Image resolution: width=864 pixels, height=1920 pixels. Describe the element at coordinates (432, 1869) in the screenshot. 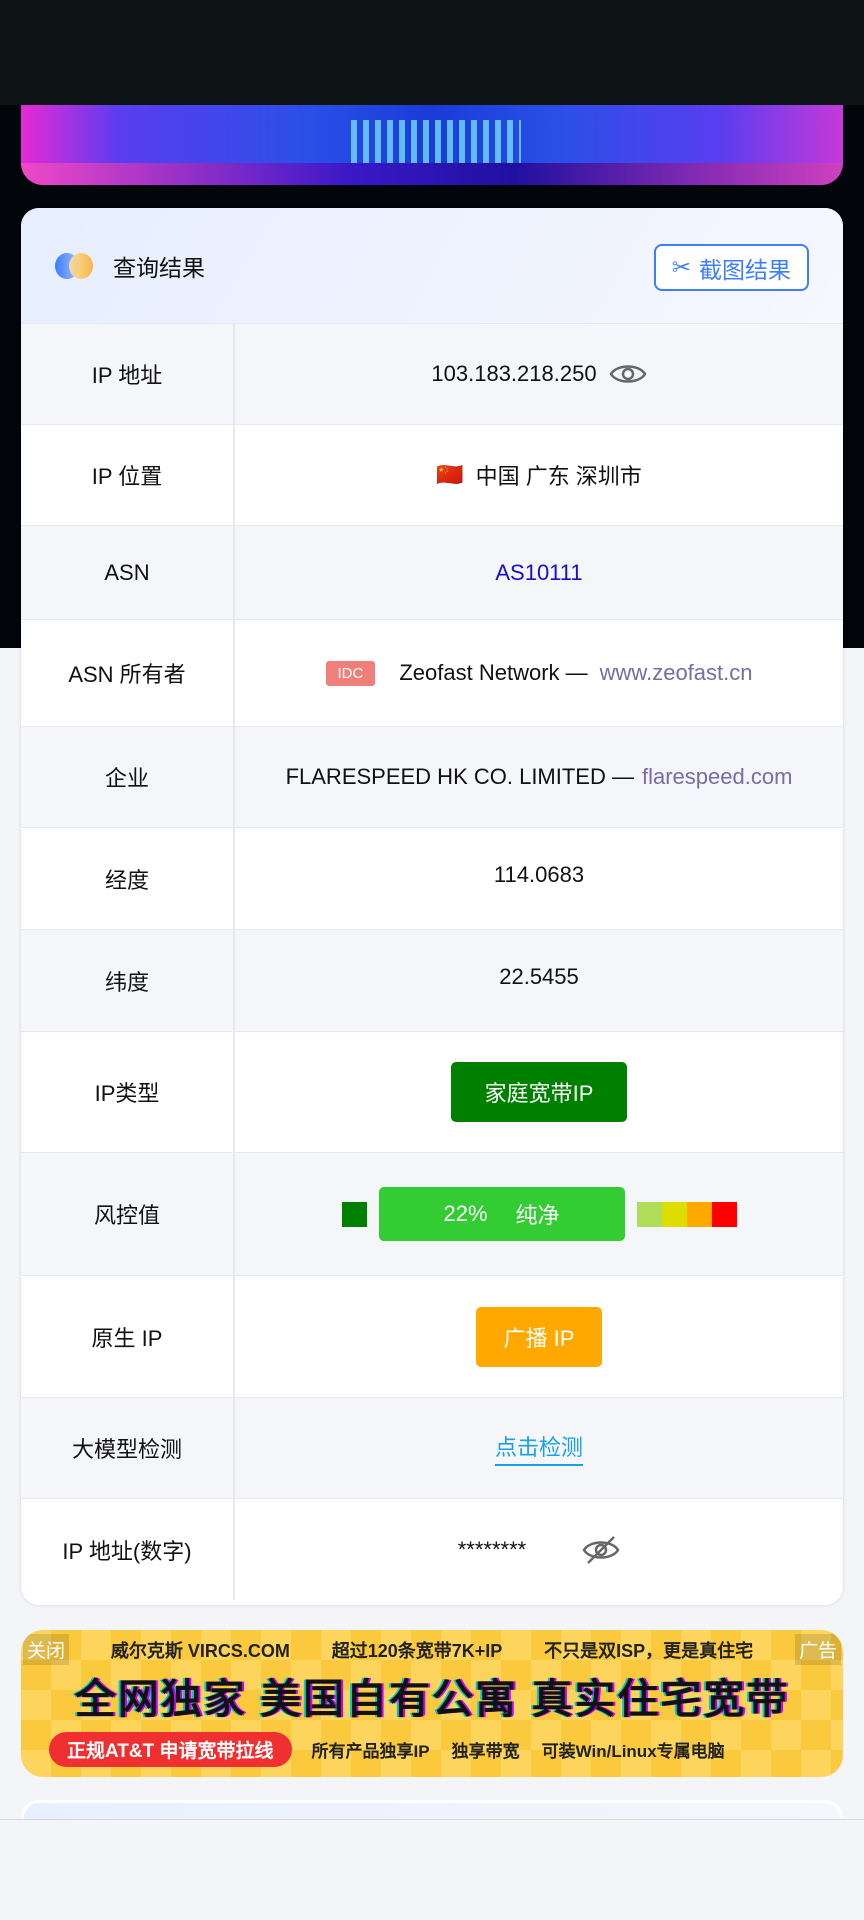

I see `bottom-area` at that location.